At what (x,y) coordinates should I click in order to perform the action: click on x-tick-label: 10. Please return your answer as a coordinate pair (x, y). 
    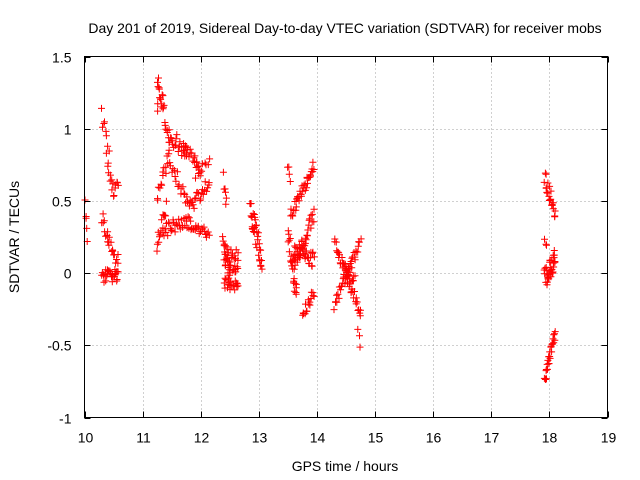
    Looking at the image, I should click on (86, 438).